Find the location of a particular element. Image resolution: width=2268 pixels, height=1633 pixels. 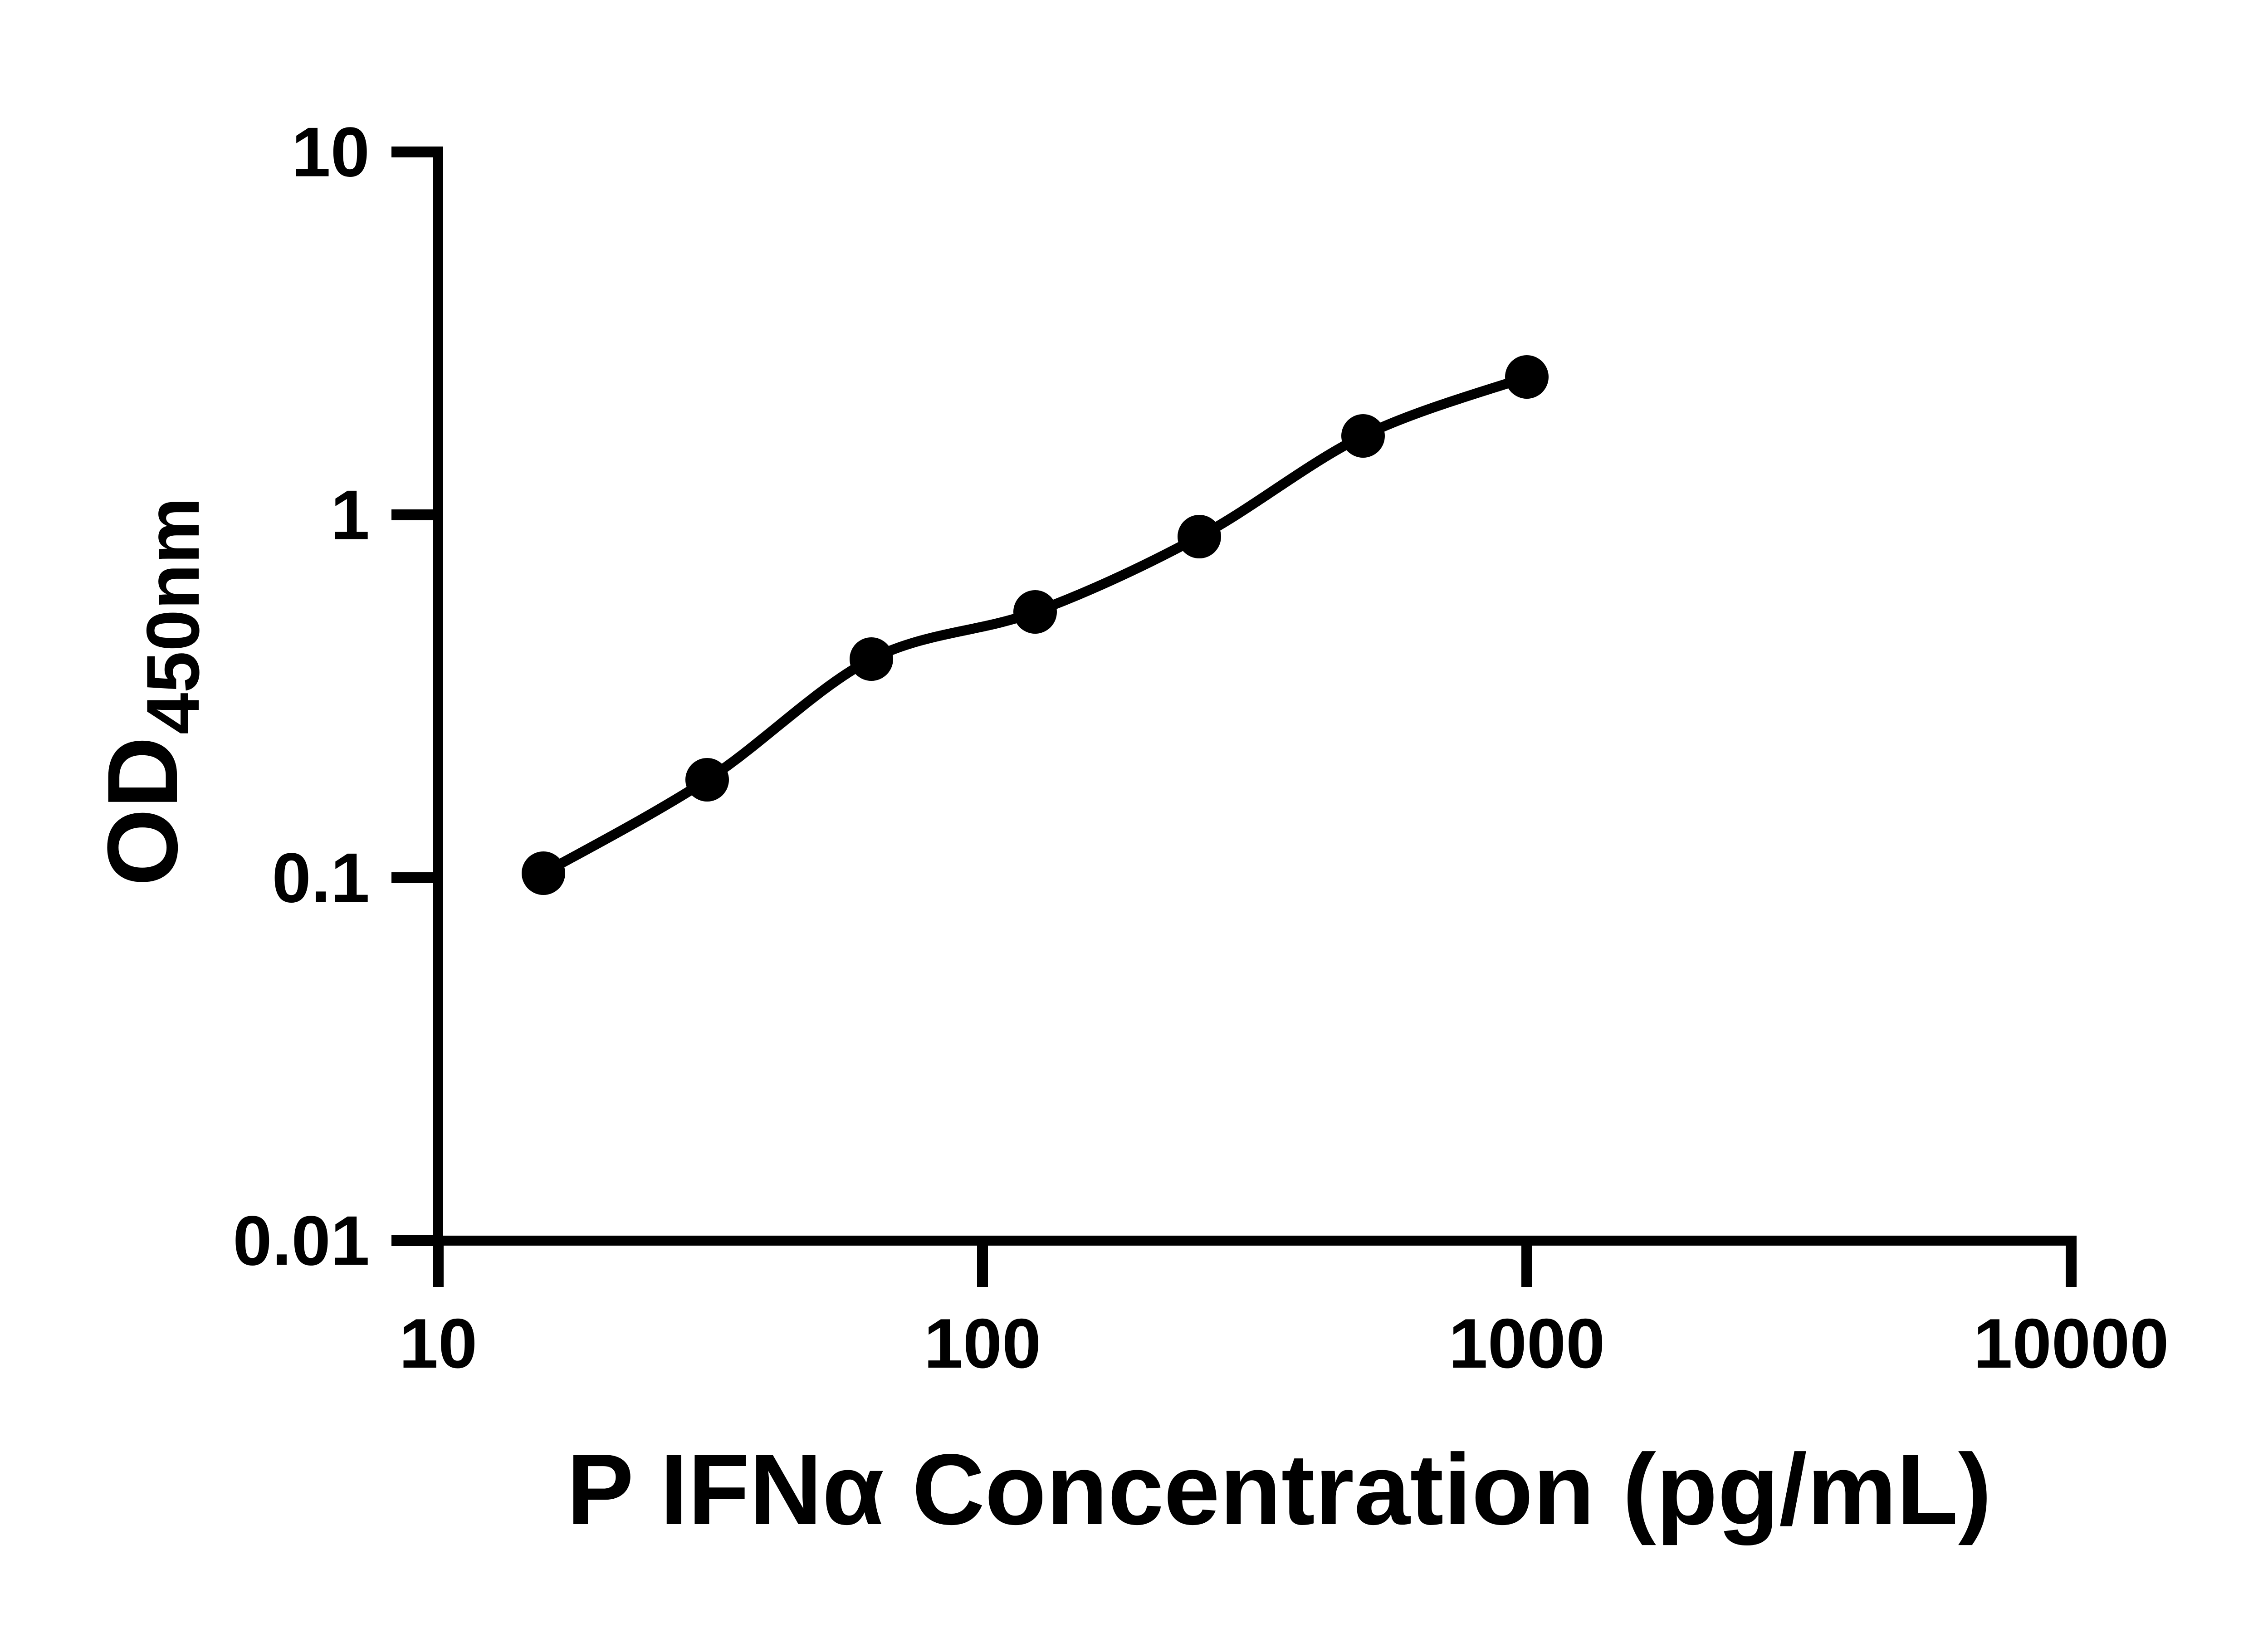

x-tick-label: 1000 is located at coordinates (1527, 1343).